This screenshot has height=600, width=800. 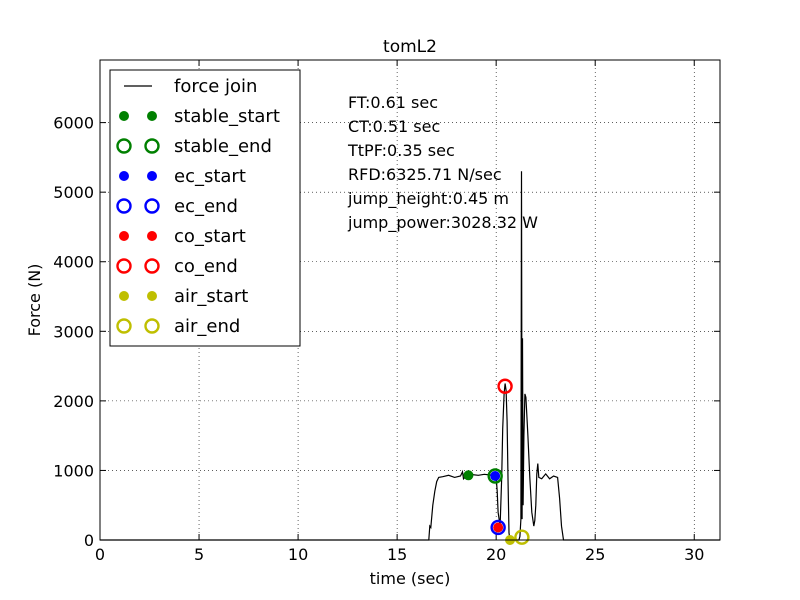 I want to click on x-axis-label: time (sec), so click(x=410, y=578).